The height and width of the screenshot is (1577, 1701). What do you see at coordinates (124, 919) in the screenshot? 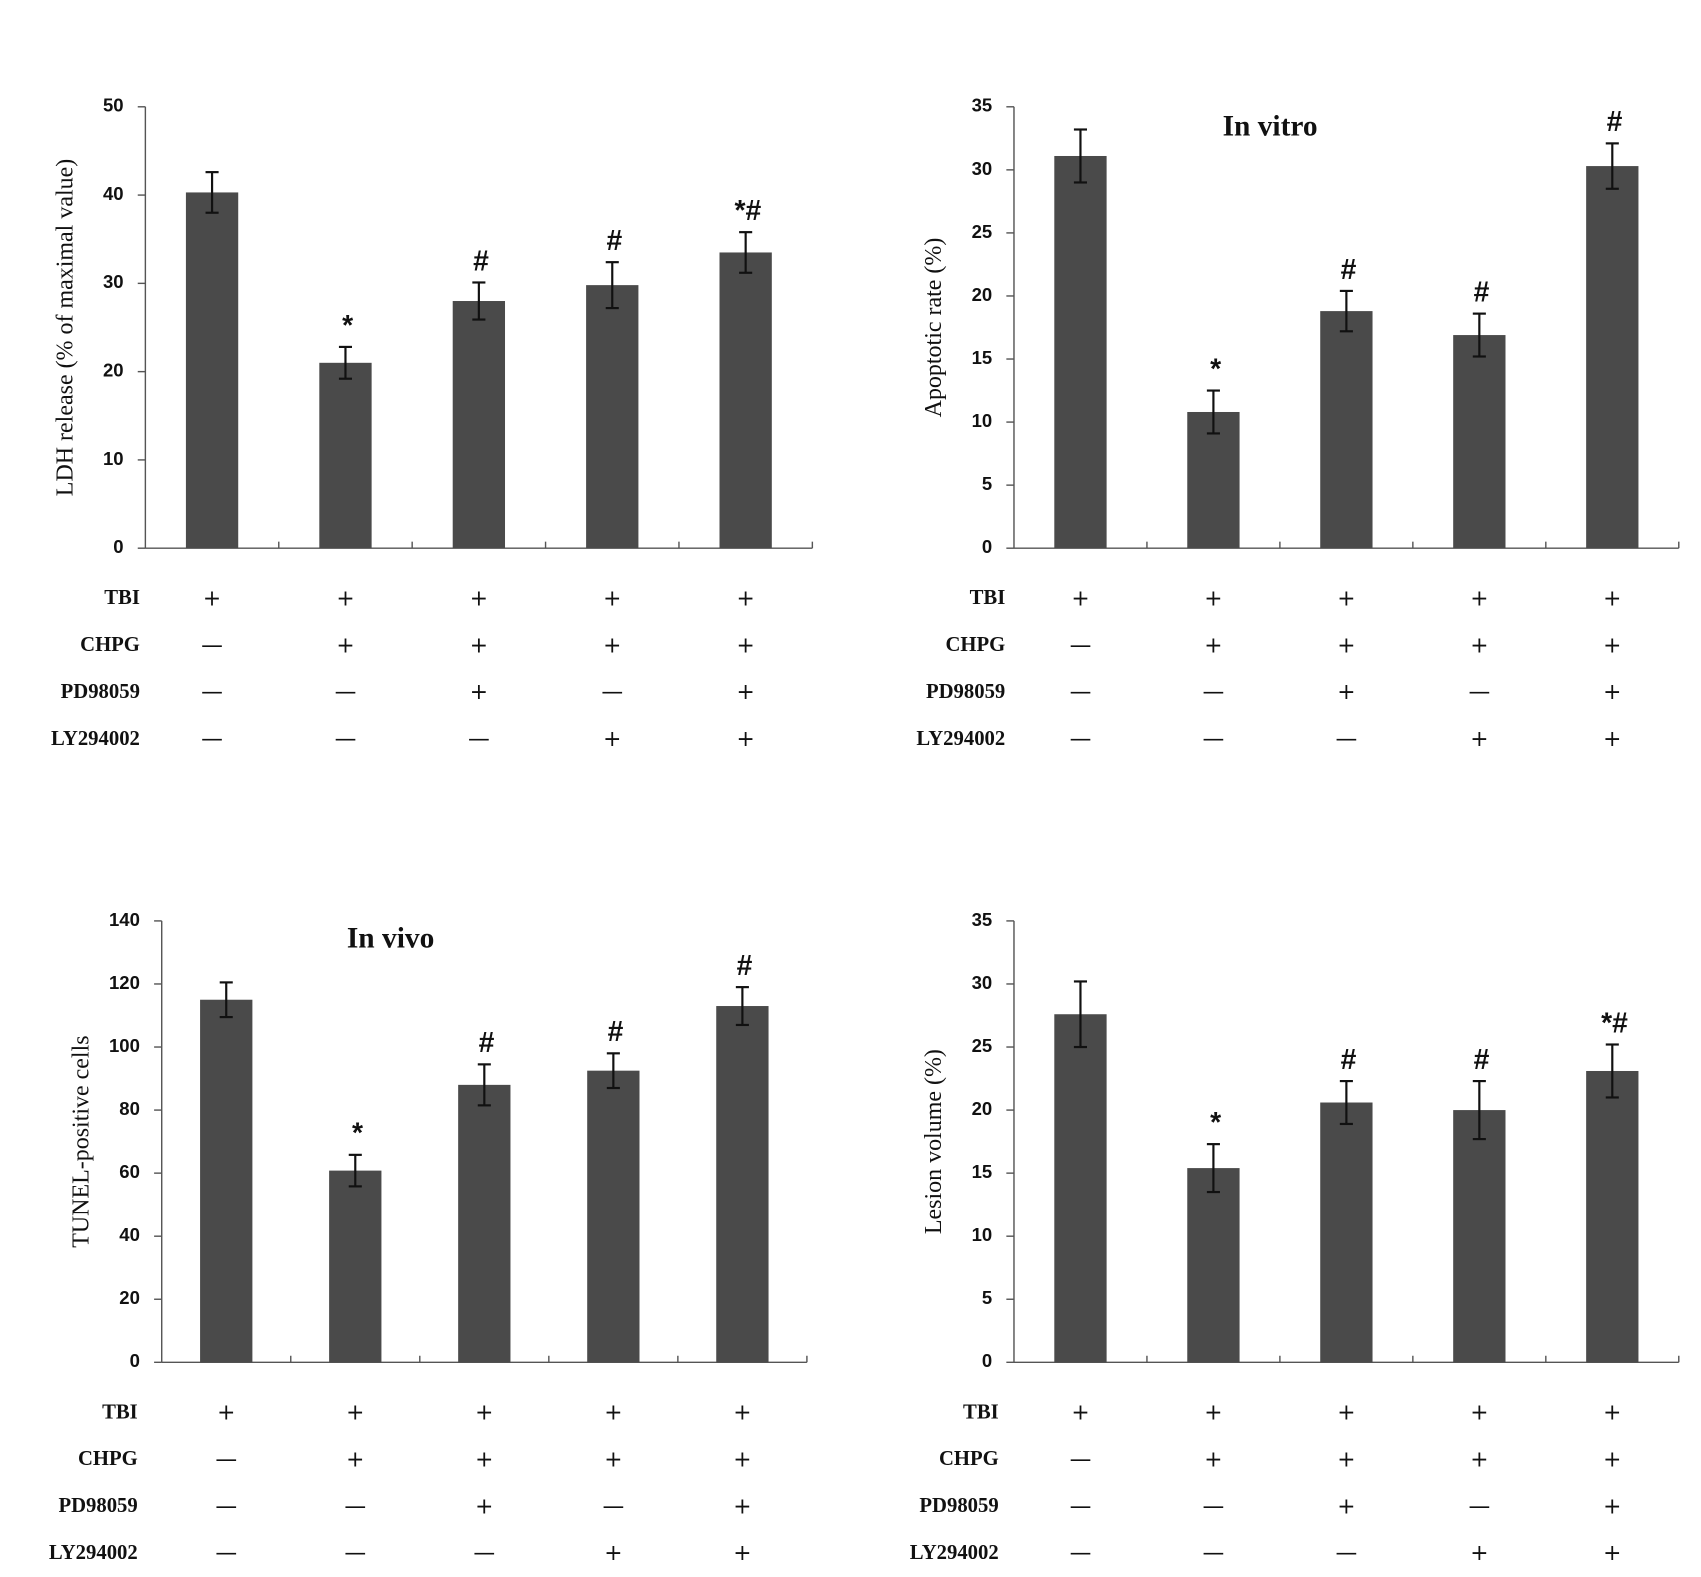
I see `y-tick-label: 140` at bounding box center [124, 919].